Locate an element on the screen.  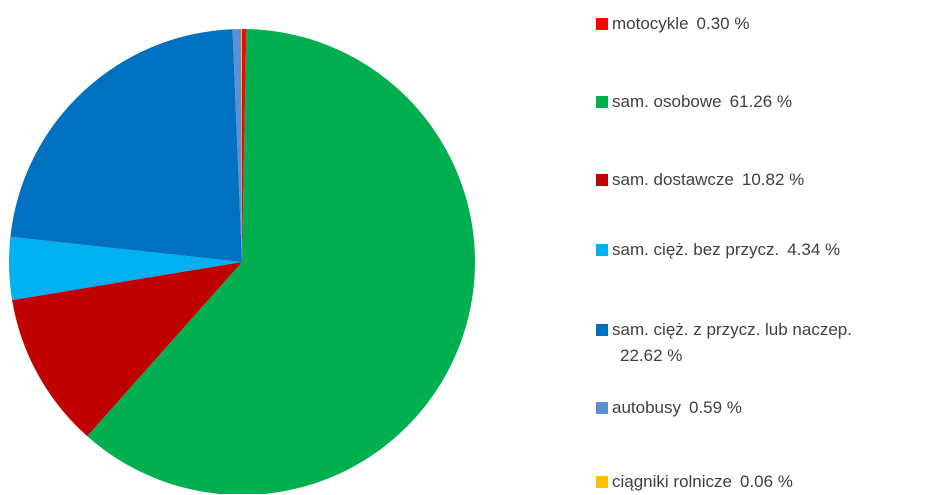
legend-item: ciągniki rolnicze 0.06 % is located at coordinates (758, 482).